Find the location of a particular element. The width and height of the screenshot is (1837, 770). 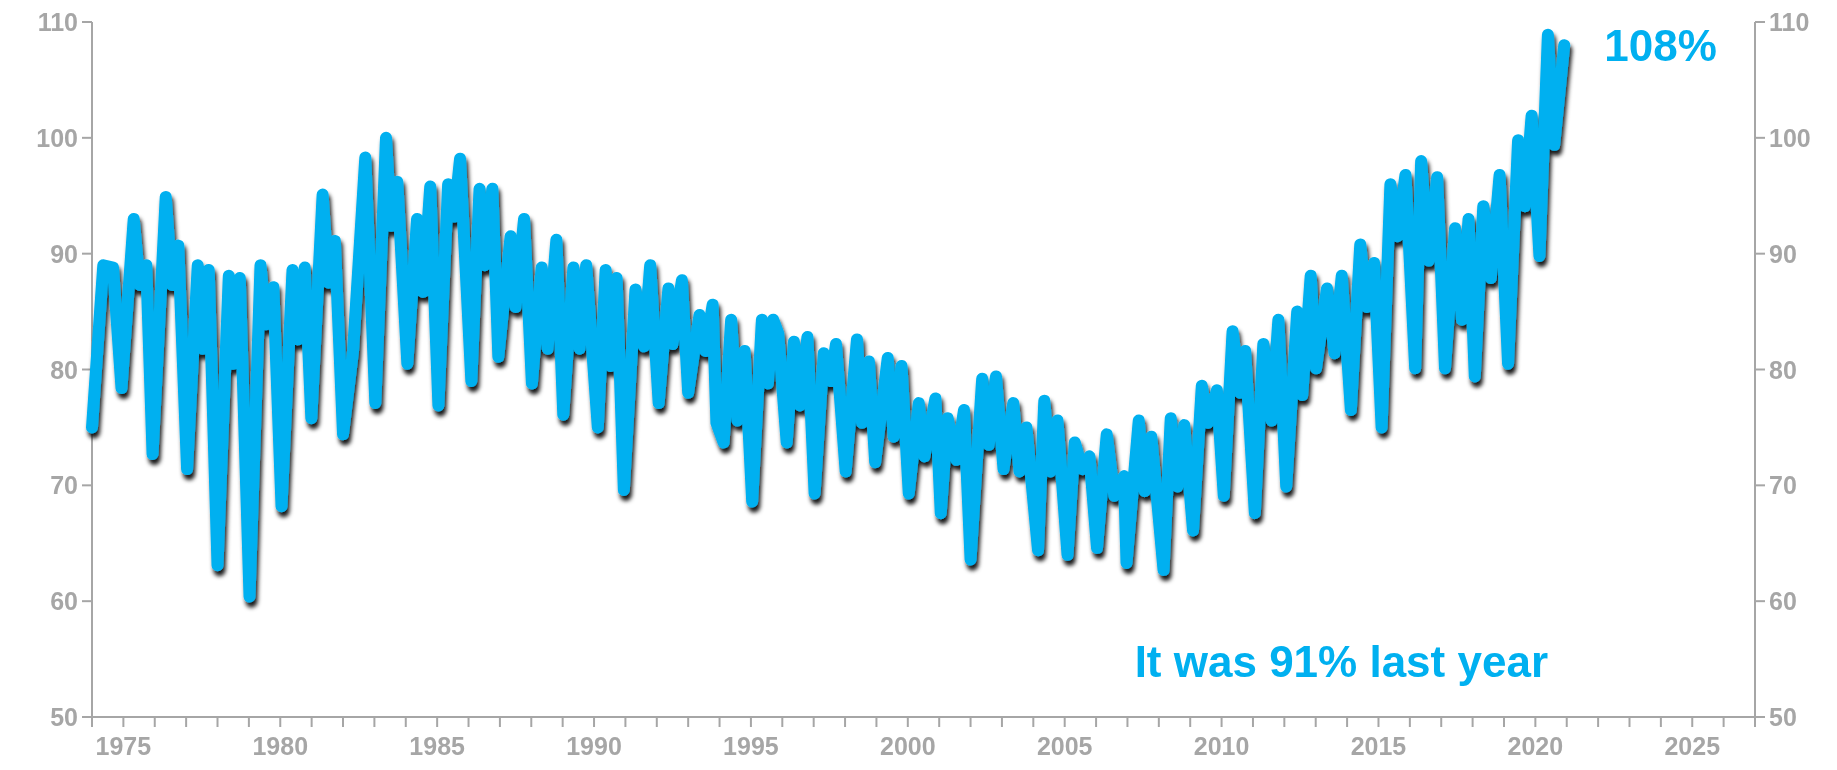

y2-tick-label: 110 is located at coordinates (1789, 22).